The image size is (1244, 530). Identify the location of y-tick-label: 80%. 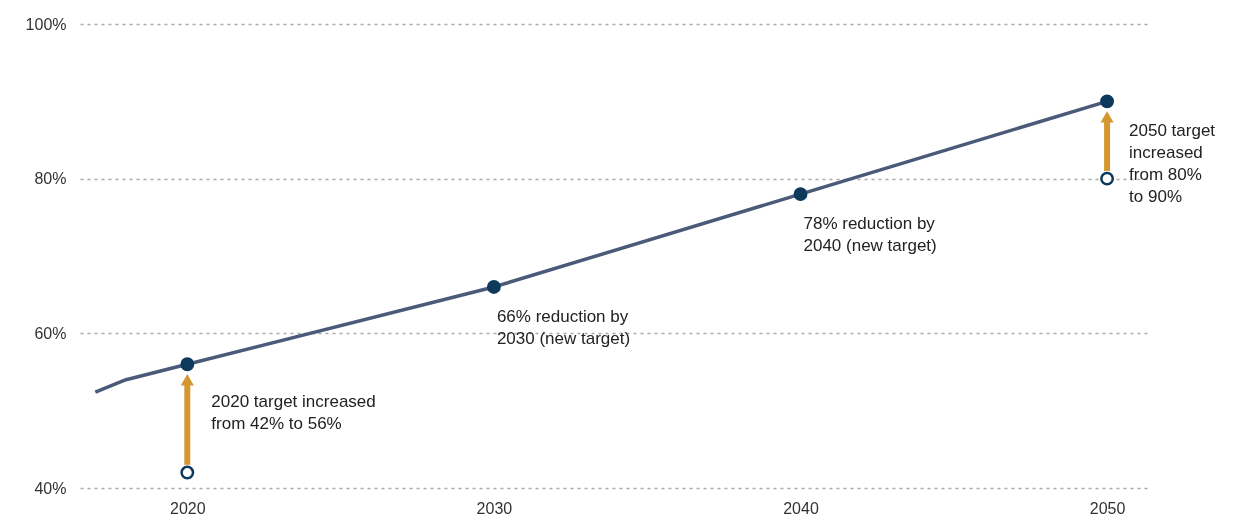
(50, 179).